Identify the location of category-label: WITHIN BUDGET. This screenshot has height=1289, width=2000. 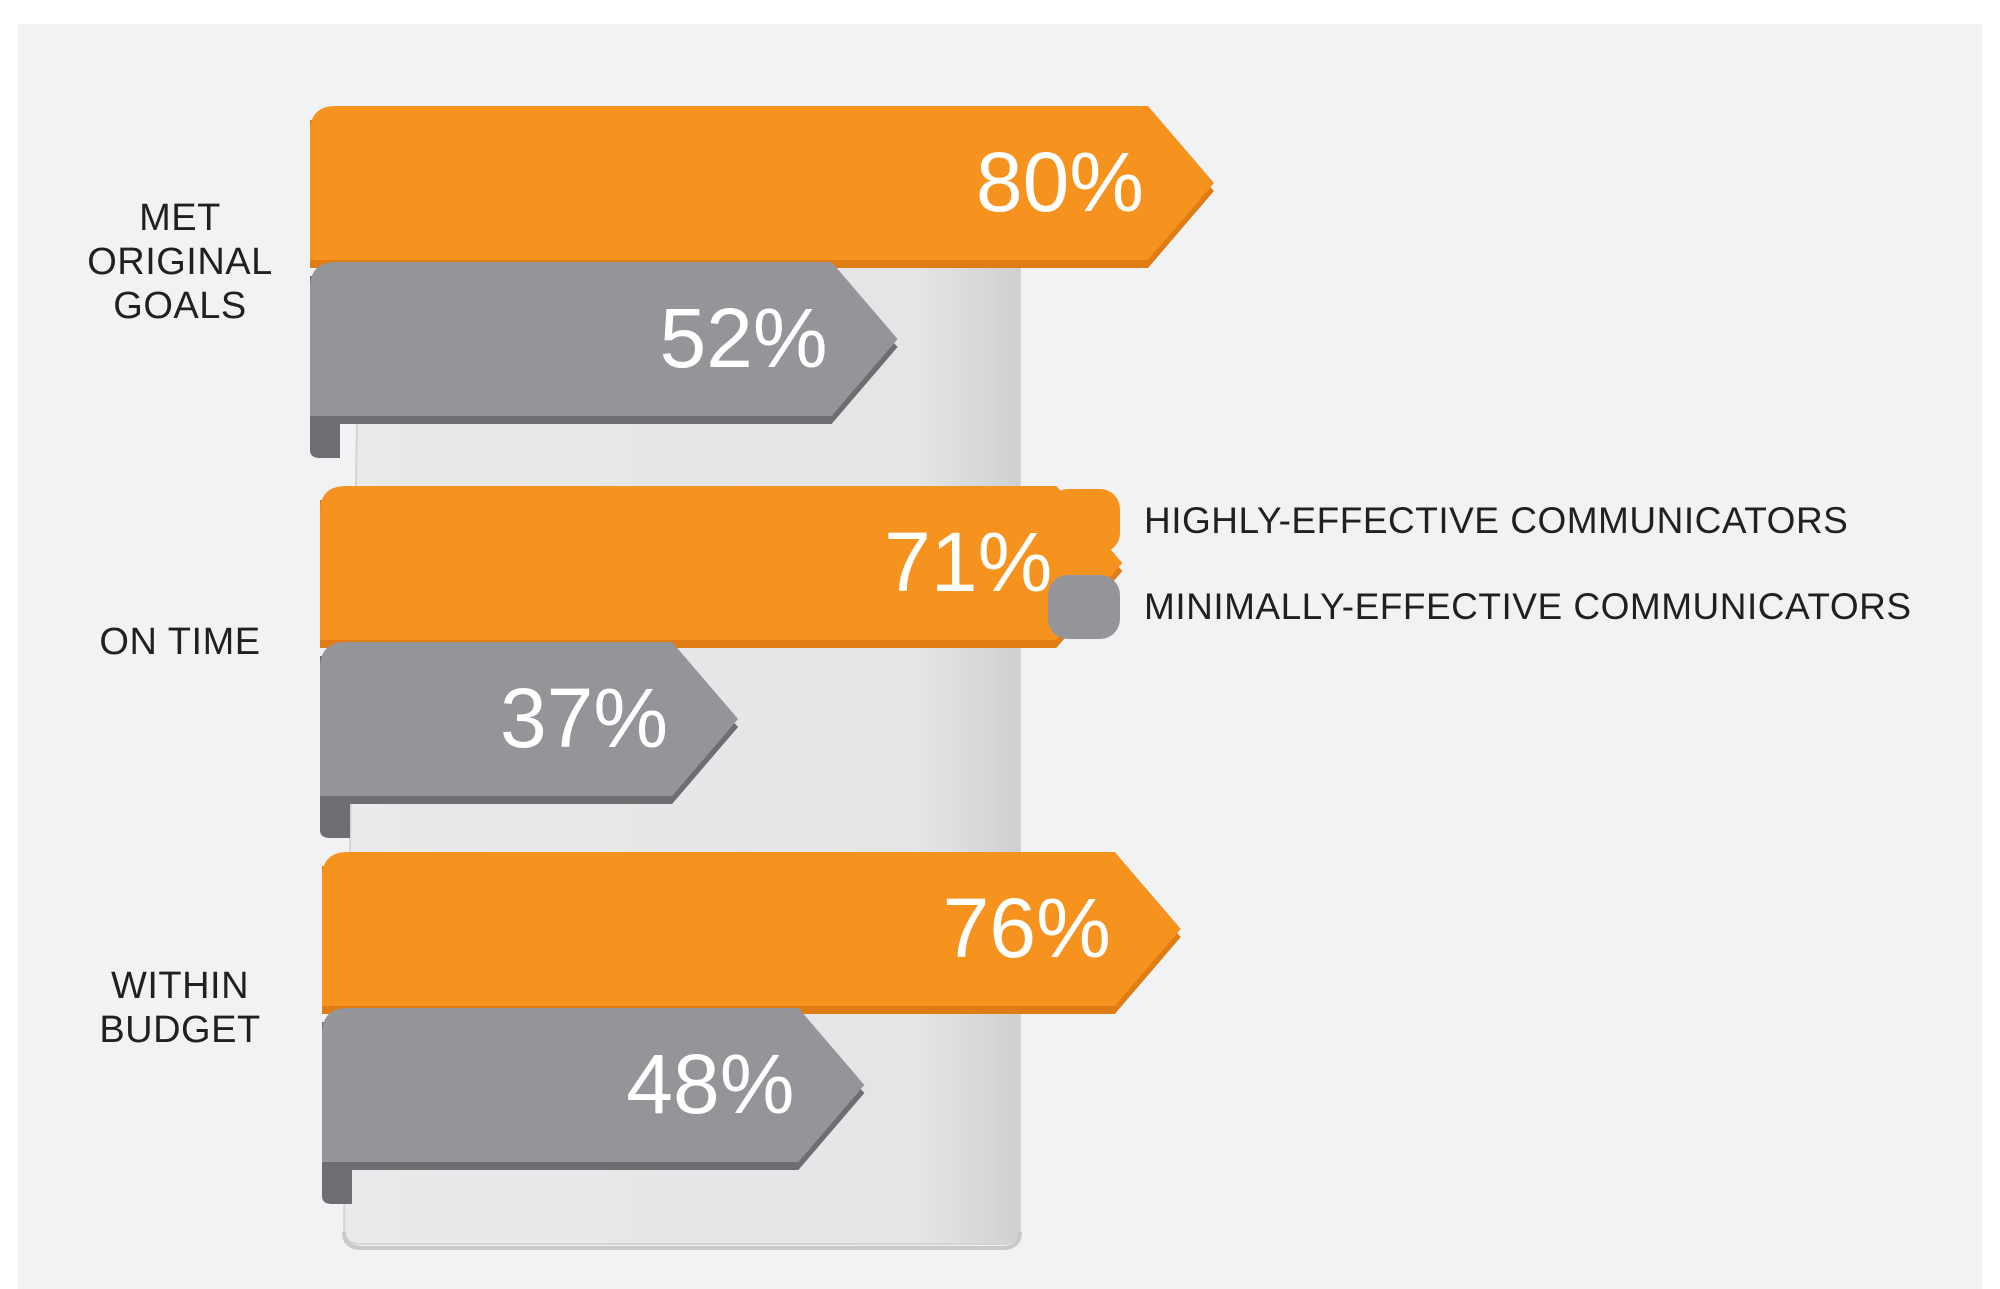
(180, 1008).